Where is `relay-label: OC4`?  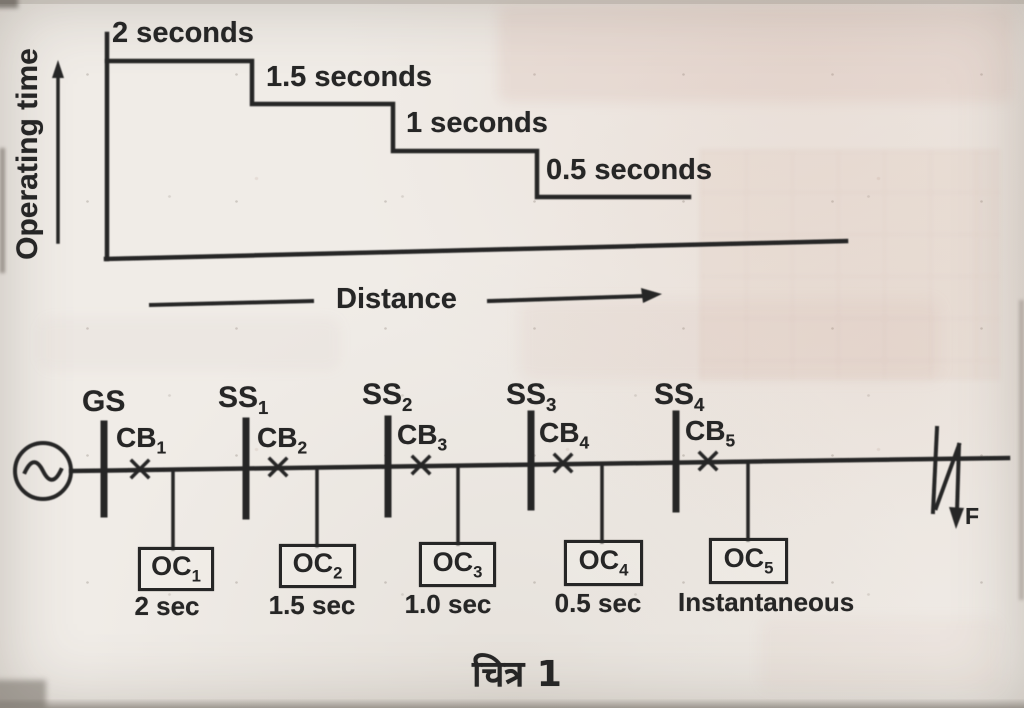
relay-label: OC4 is located at coordinates (603, 562).